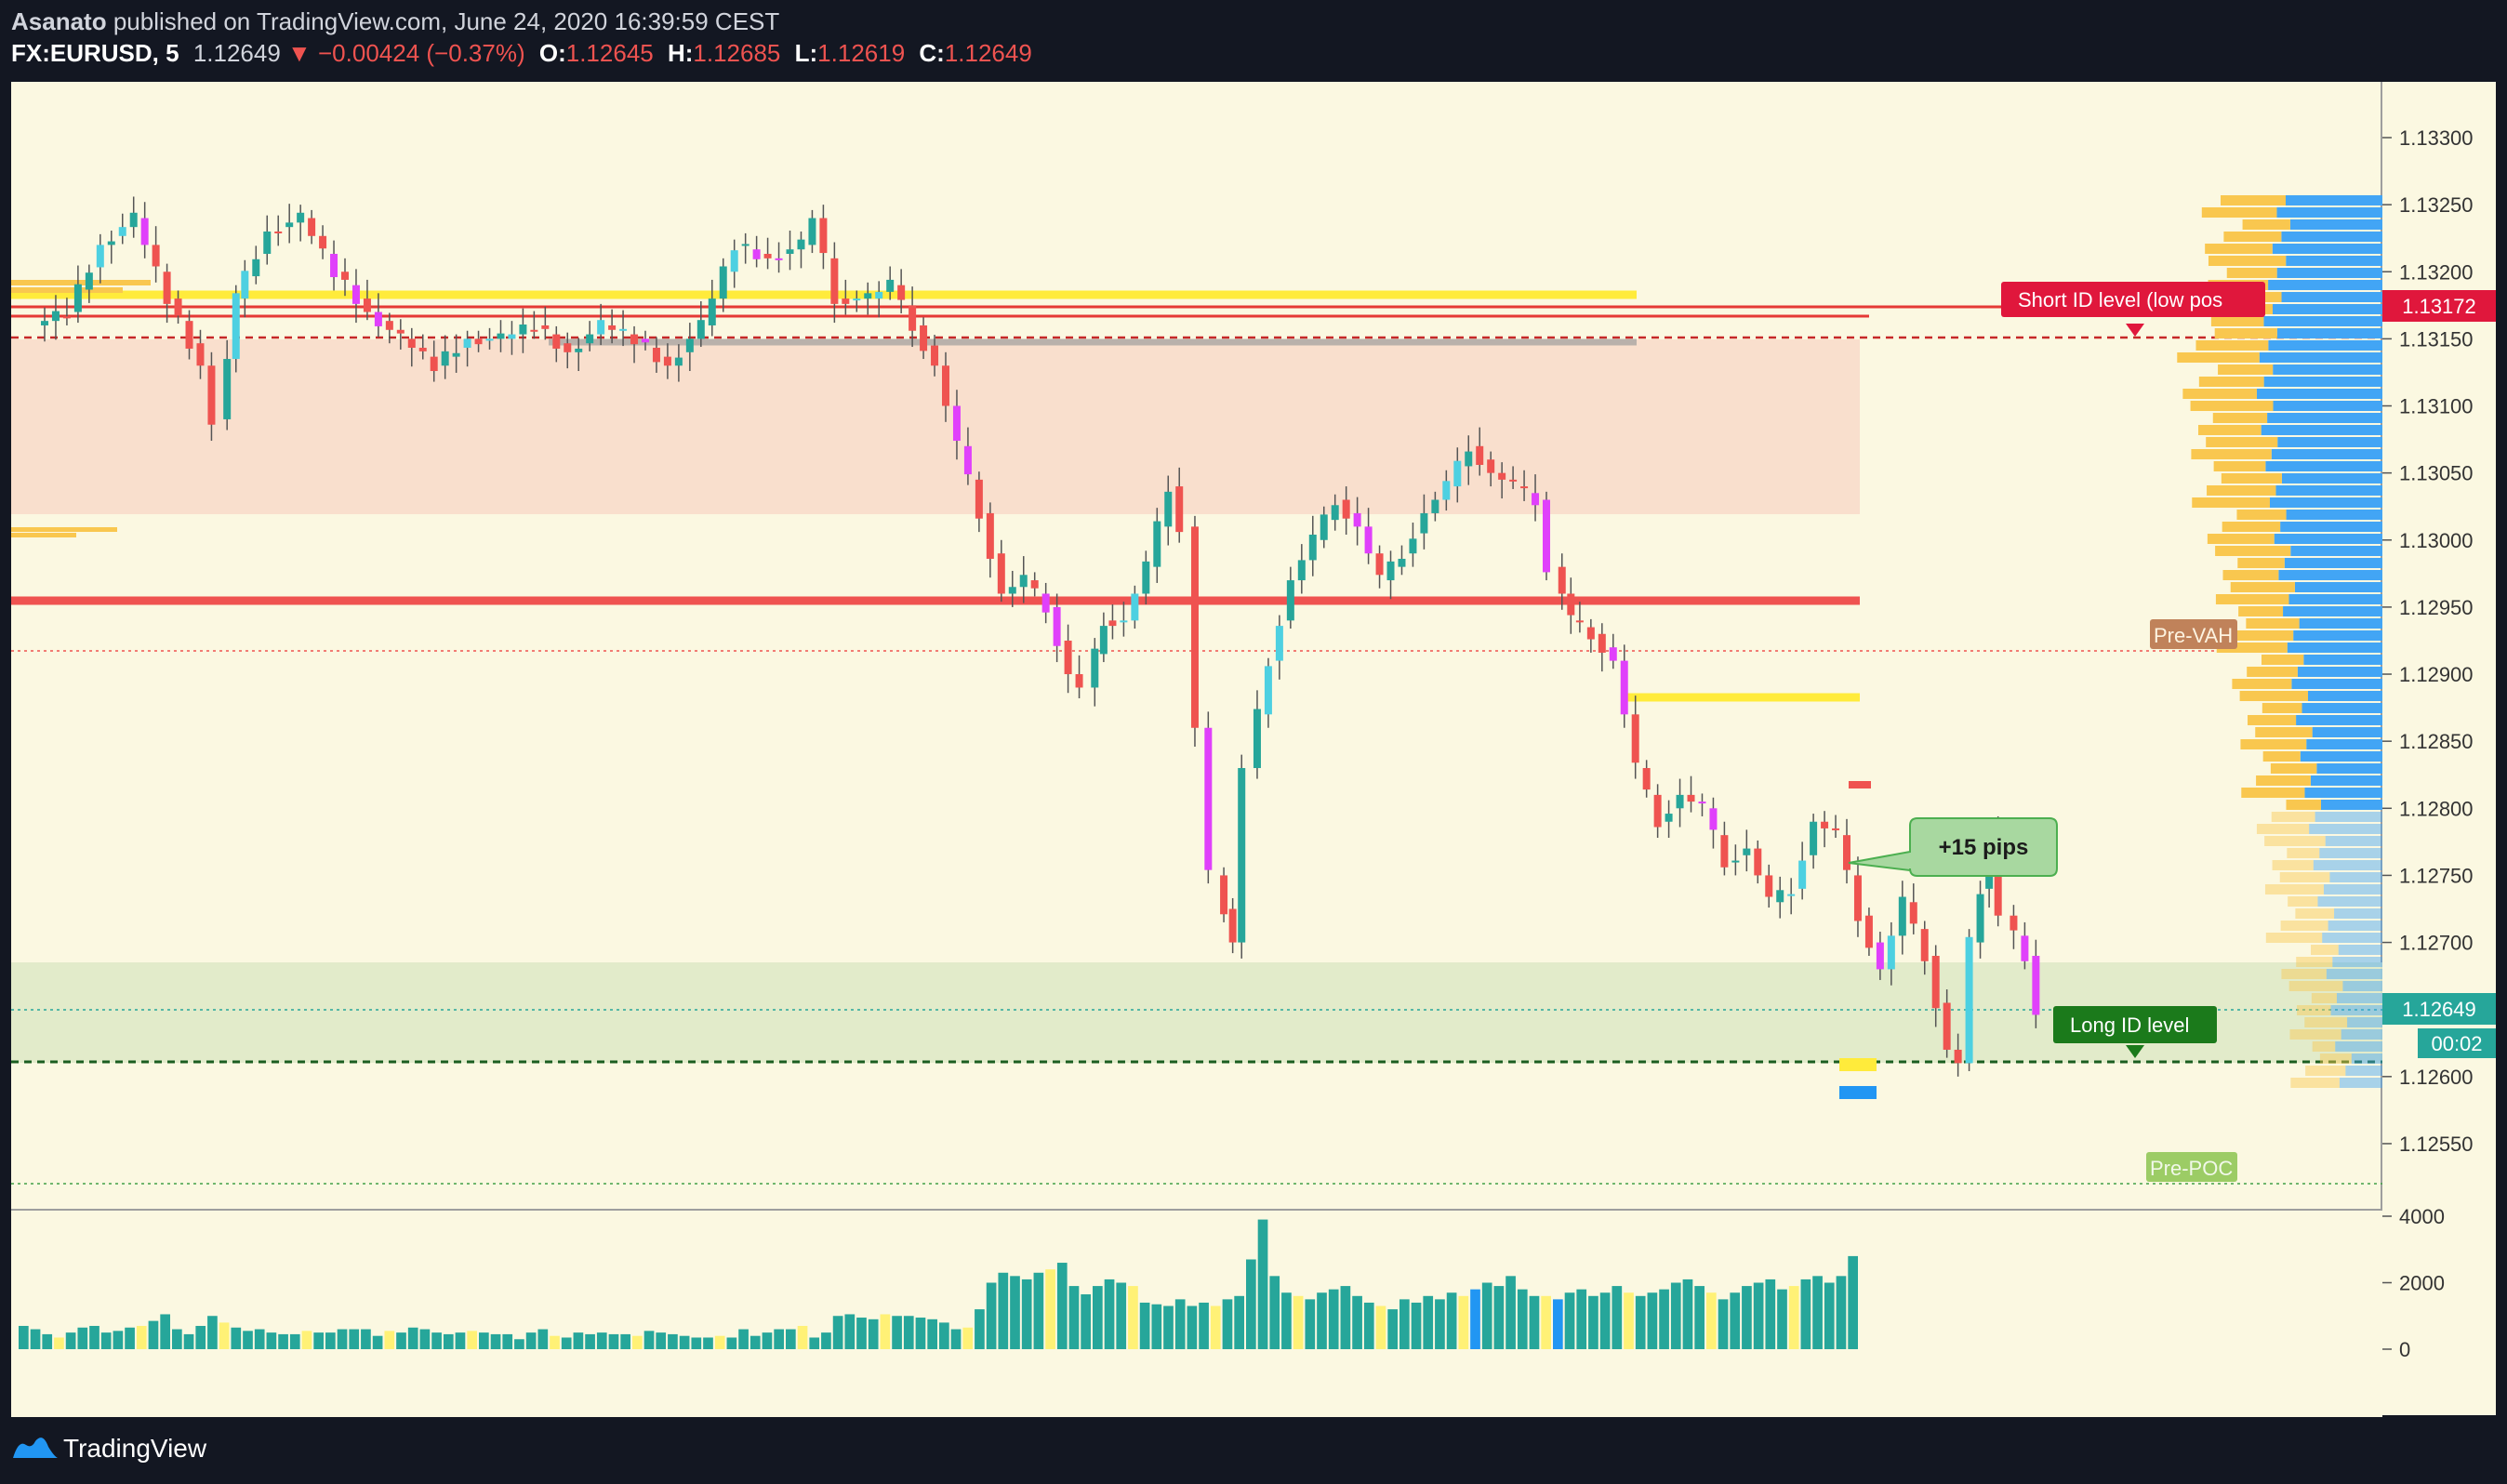  I want to click on symbol-label: FX:EURUSD, 5, so click(95, 53).